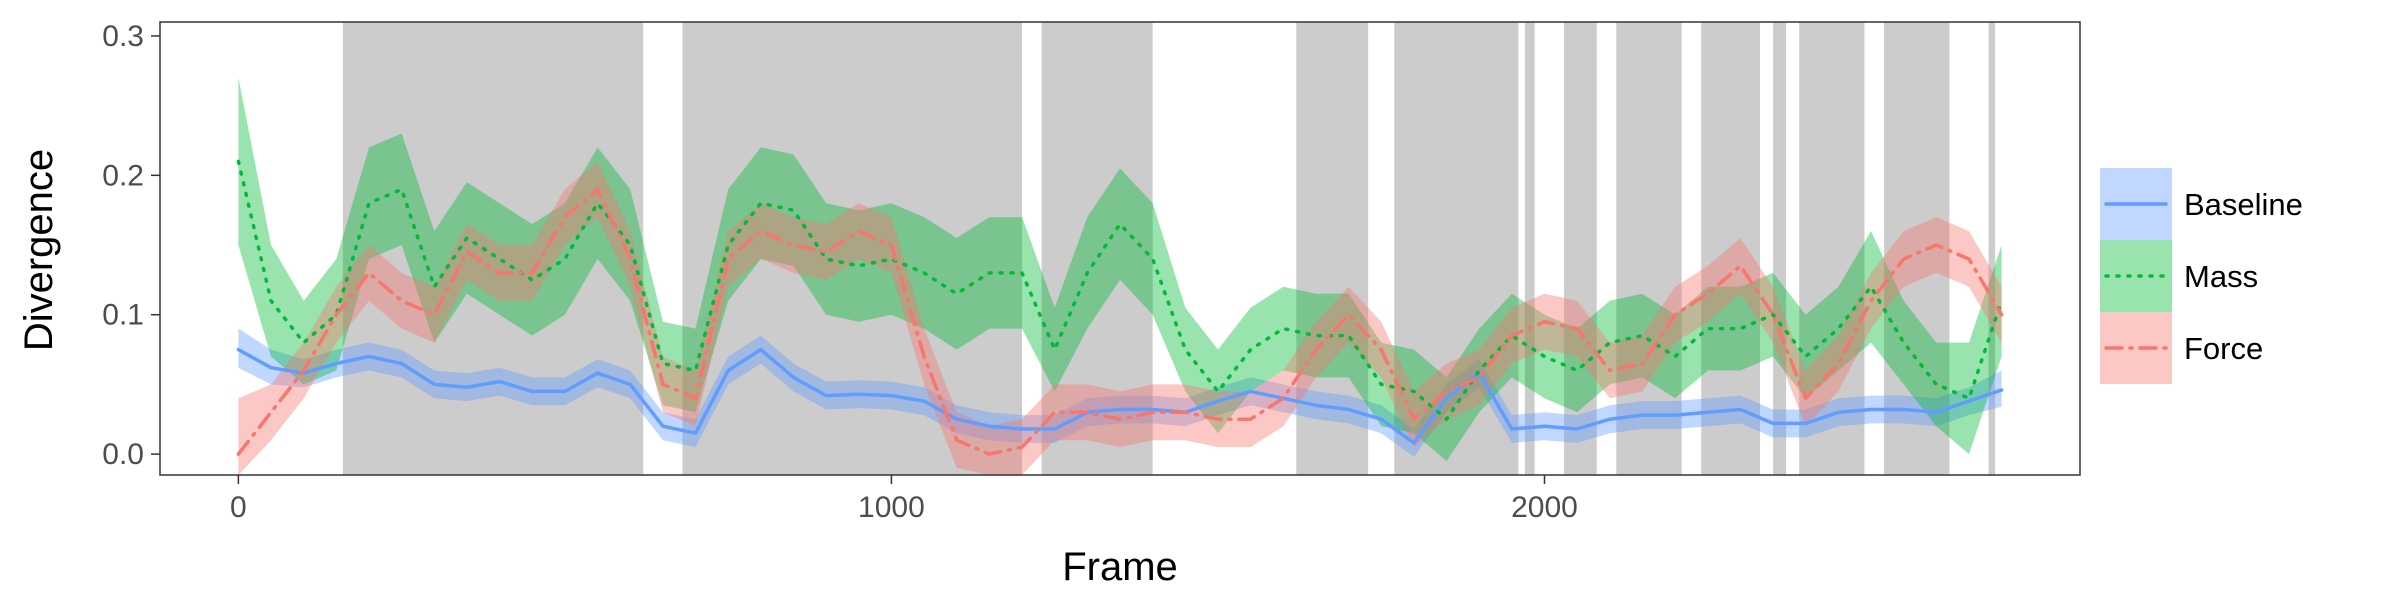 This screenshot has width=2400, height=600. What do you see at coordinates (123, 454) in the screenshot?
I see `y-tick-label-0: 0.0` at bounding box center [123, 454].